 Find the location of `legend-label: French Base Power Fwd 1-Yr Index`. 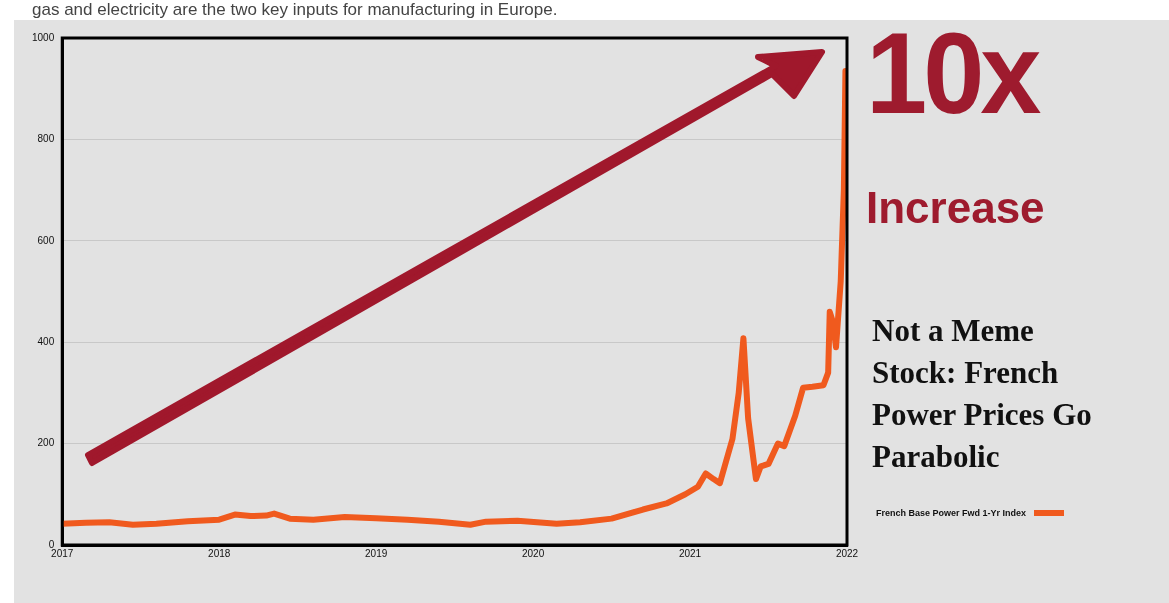

legend-label: French Base Power Fwd 1-Yr Index is located at coordinates (951, 513).